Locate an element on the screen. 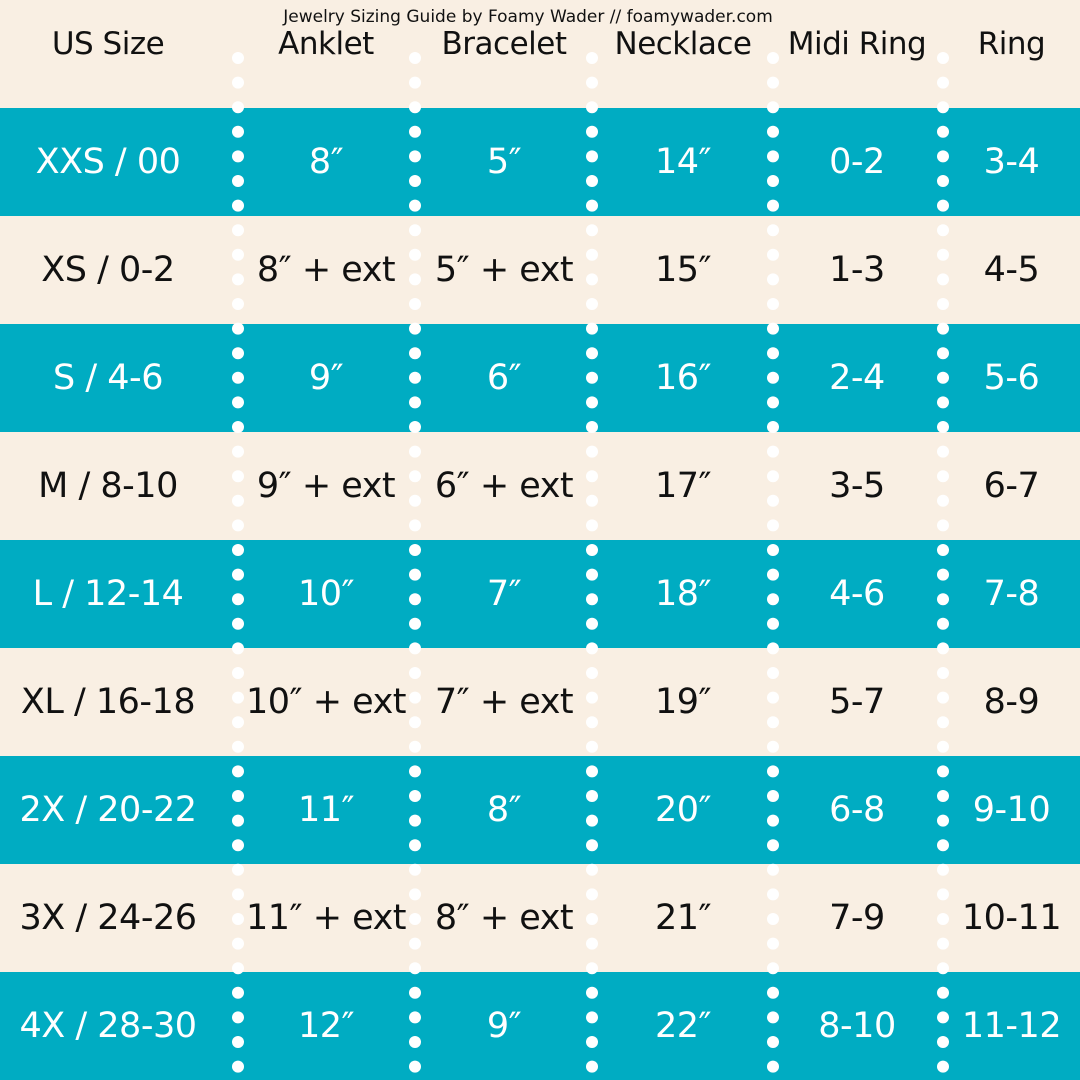 This screenshot has width=1080, height=1080. cell-midi-ring: 7-9 is located at coordinates (857, 918).